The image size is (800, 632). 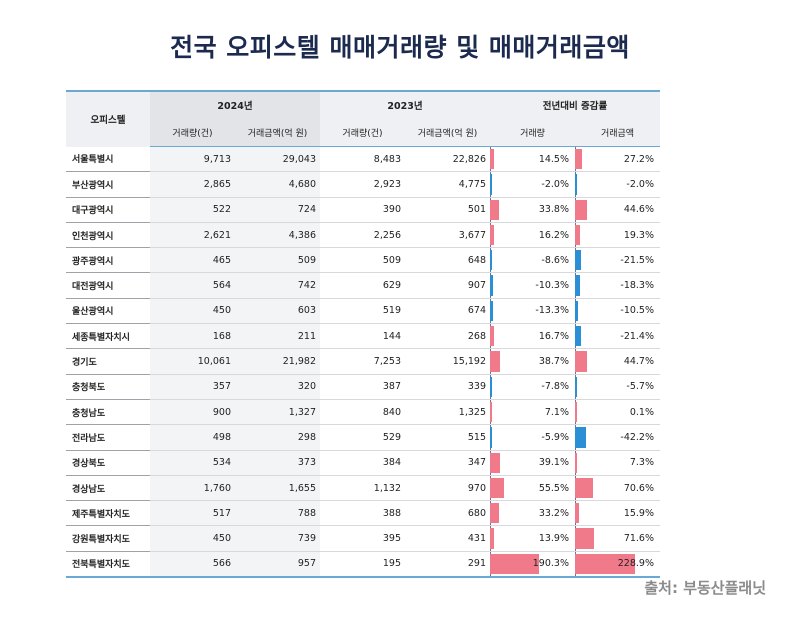 What do you see at coordinates (555, 387) in the screenshot?
I see `volume-change-value: -7.8%` at bounding box center [555, 387].